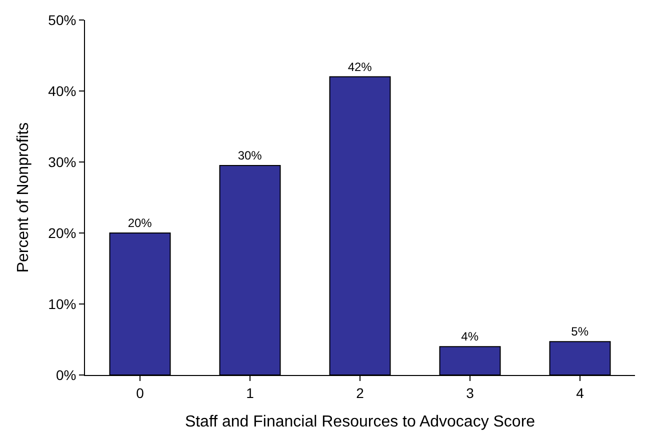  Describe the element at coordinates (580, 331) in the screenshot. I see `data-label: 5%` at that location.